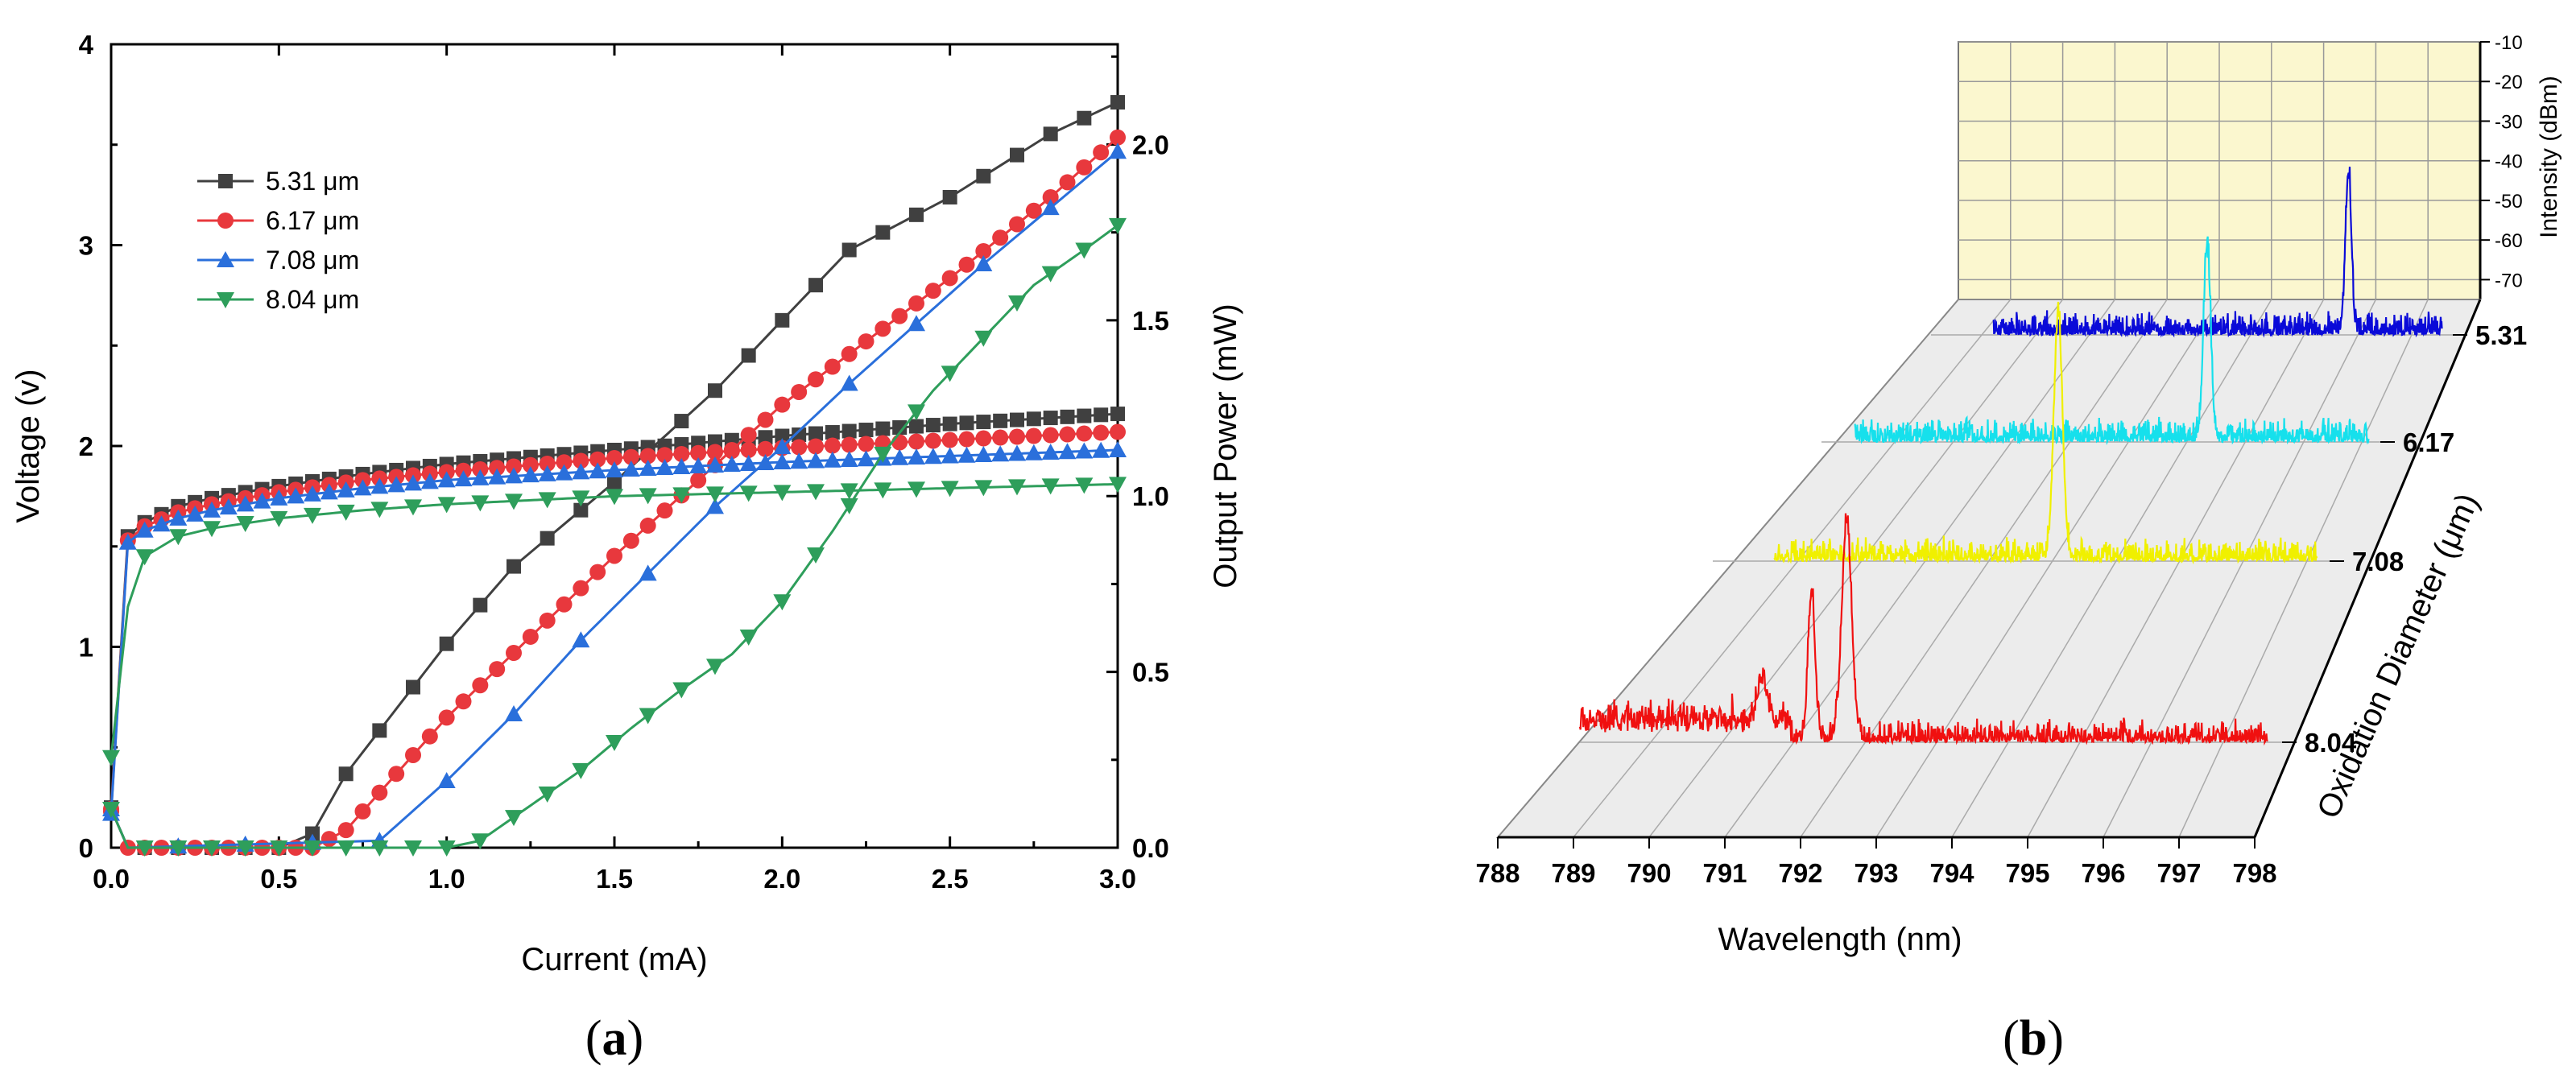  Describe the element at coordinates (2549, 157) in the screenshot. I see `z-axis-label-b: Intensity (dBm)` at that location.